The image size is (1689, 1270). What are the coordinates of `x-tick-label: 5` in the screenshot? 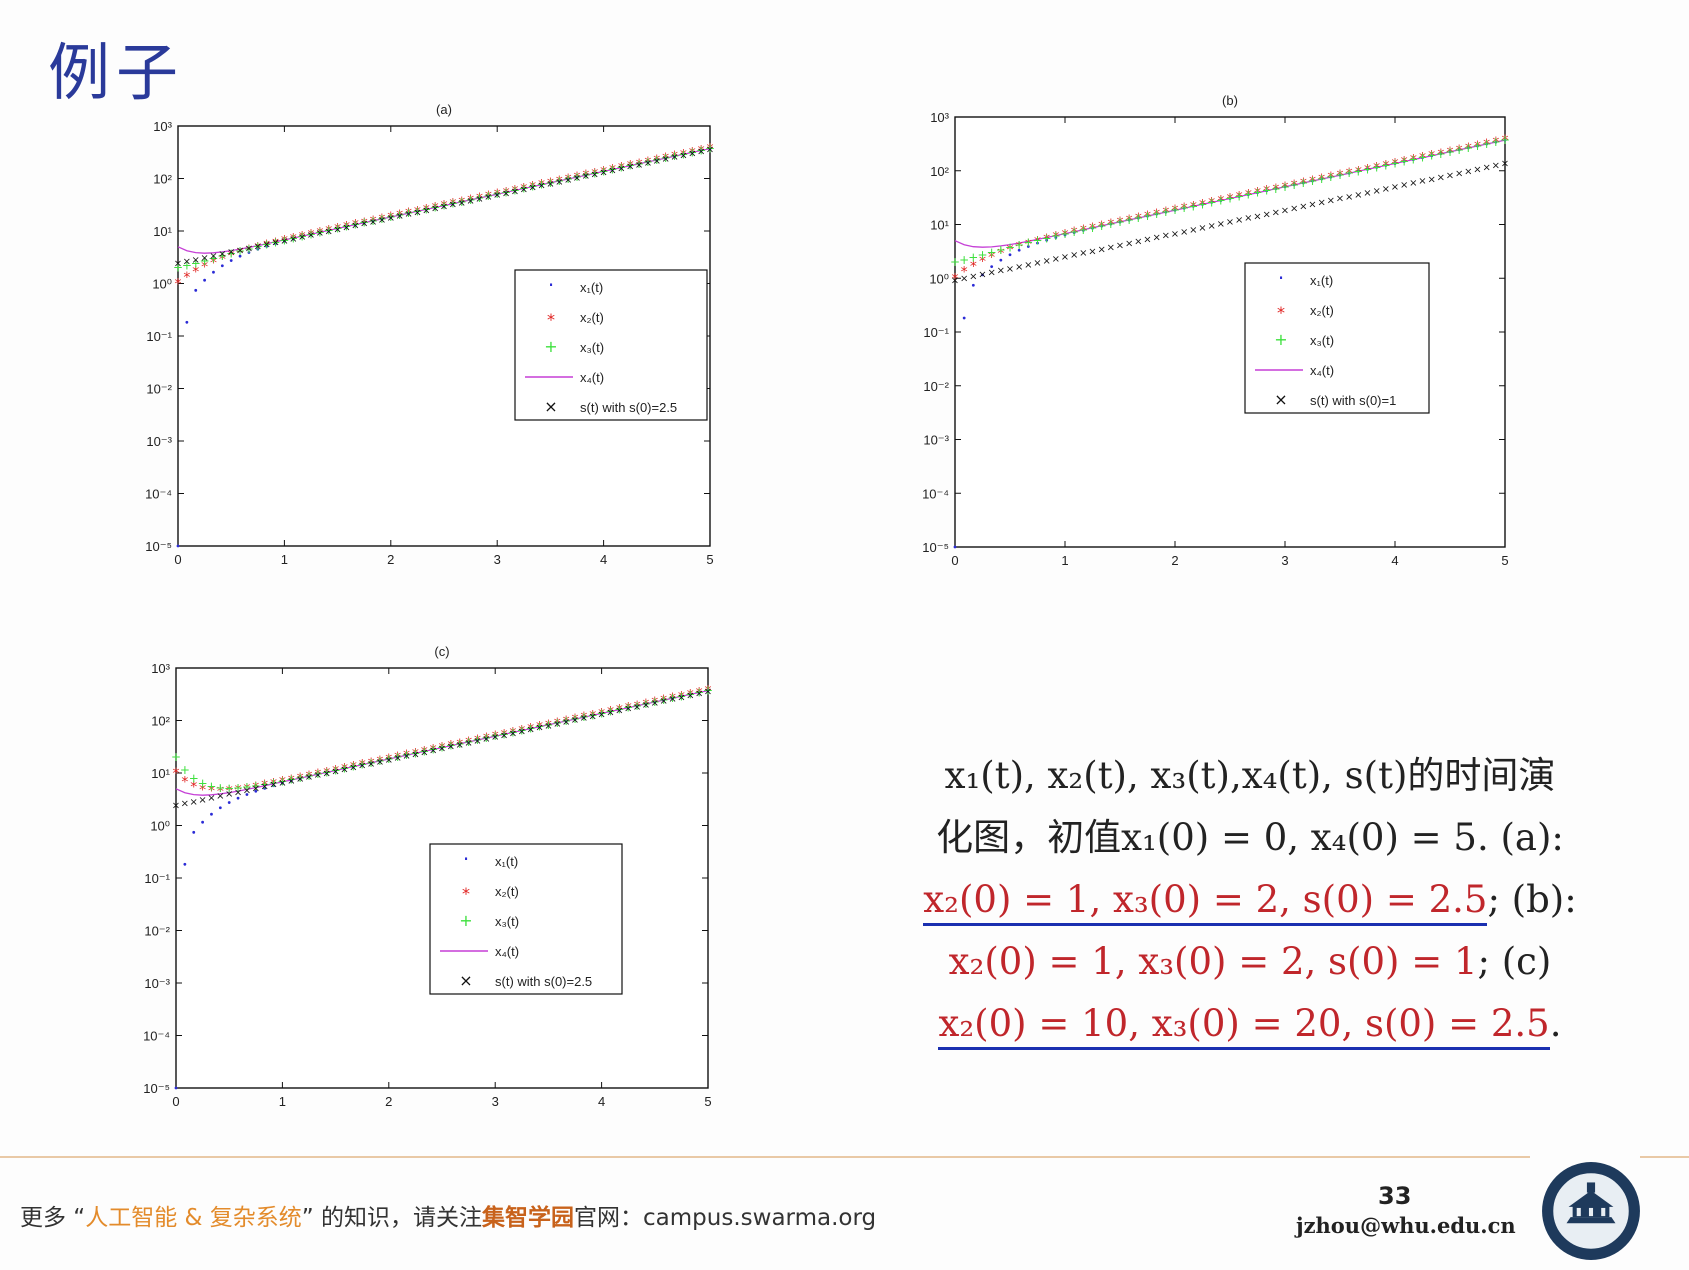 It's located at (707, 1101).